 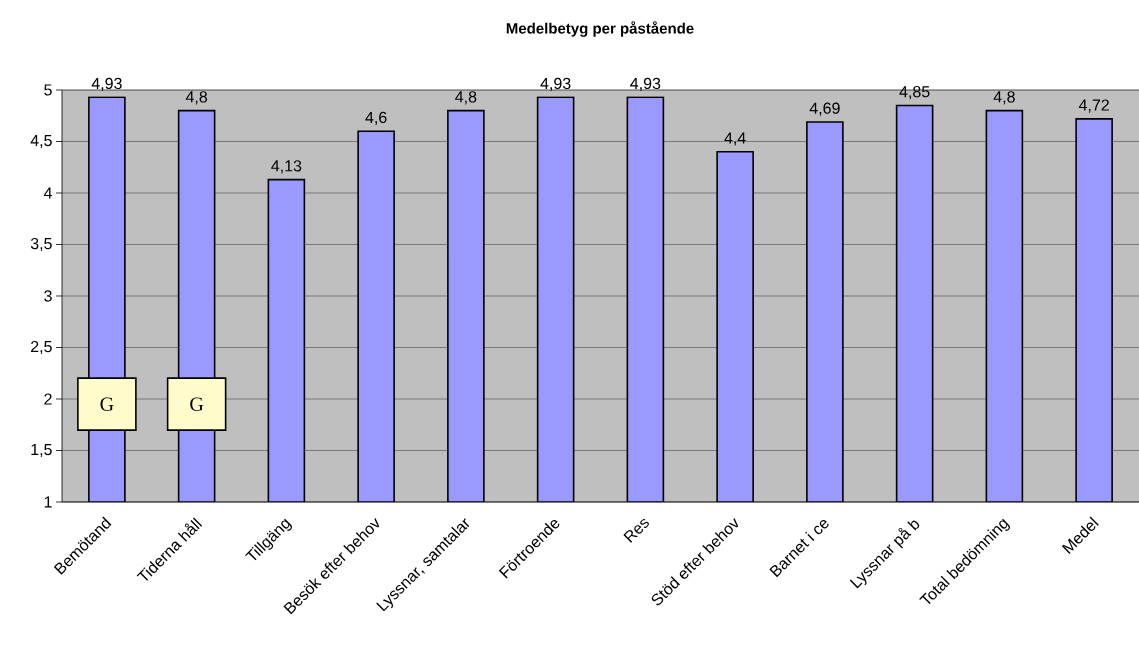 What do you see at coordinates (600, 29) in the screenshot?
I see `chart-title: Medelbetyg per påstående` at bounding box center [600, 29].